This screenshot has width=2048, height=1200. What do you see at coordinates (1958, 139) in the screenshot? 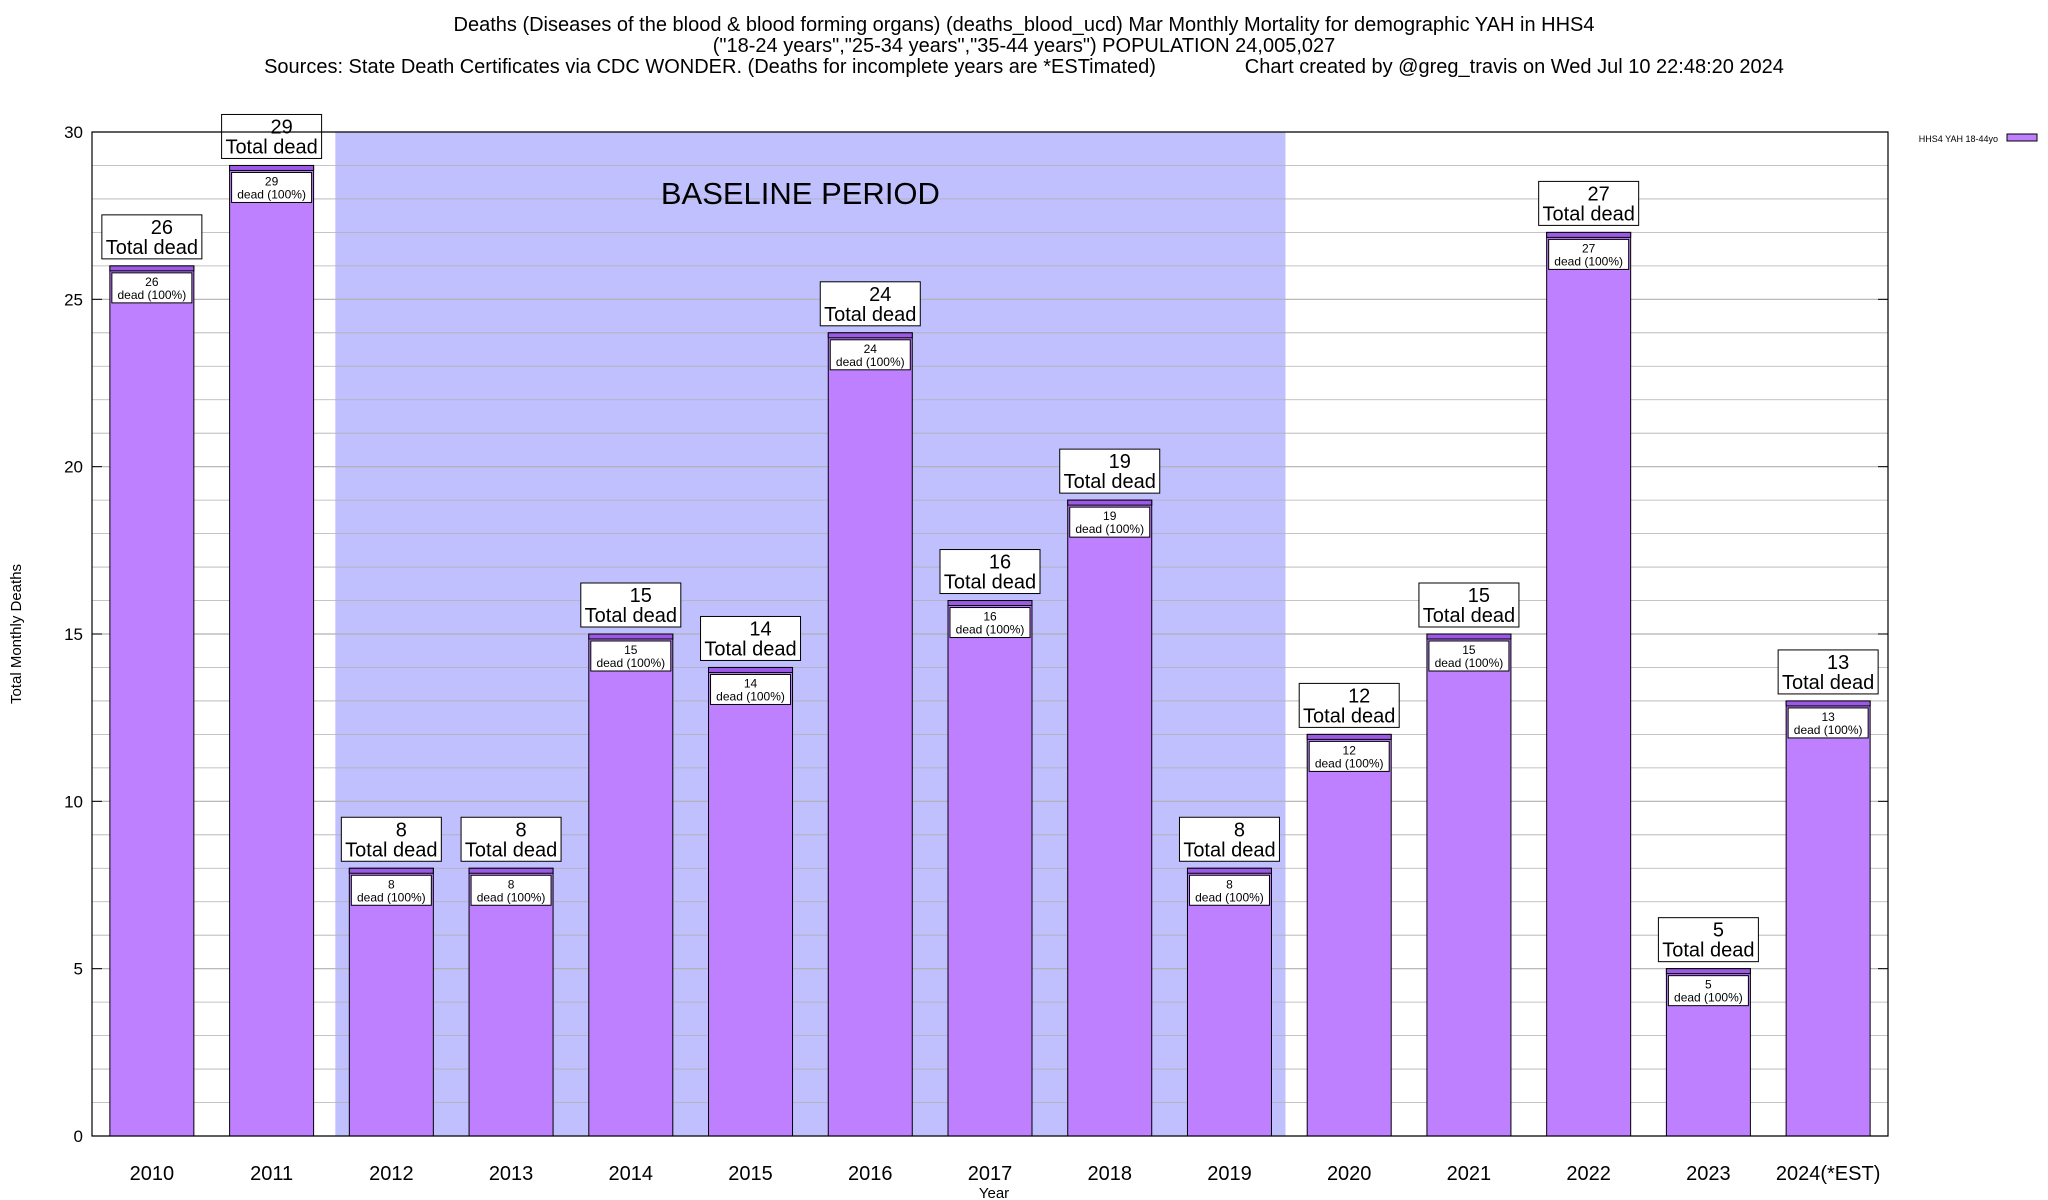
I see `legend-label: HHS4 YAH 18-44yo` at bounding box center [1958, 139].